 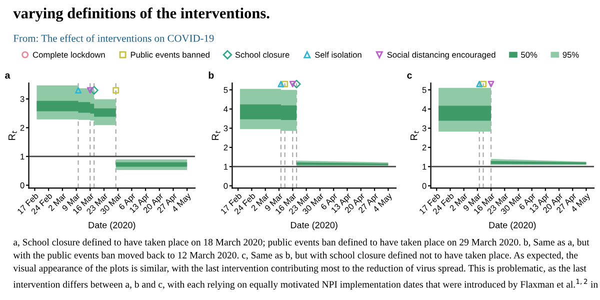 I want to click on legend-label: Public events banned, so click(x=170, y=55).